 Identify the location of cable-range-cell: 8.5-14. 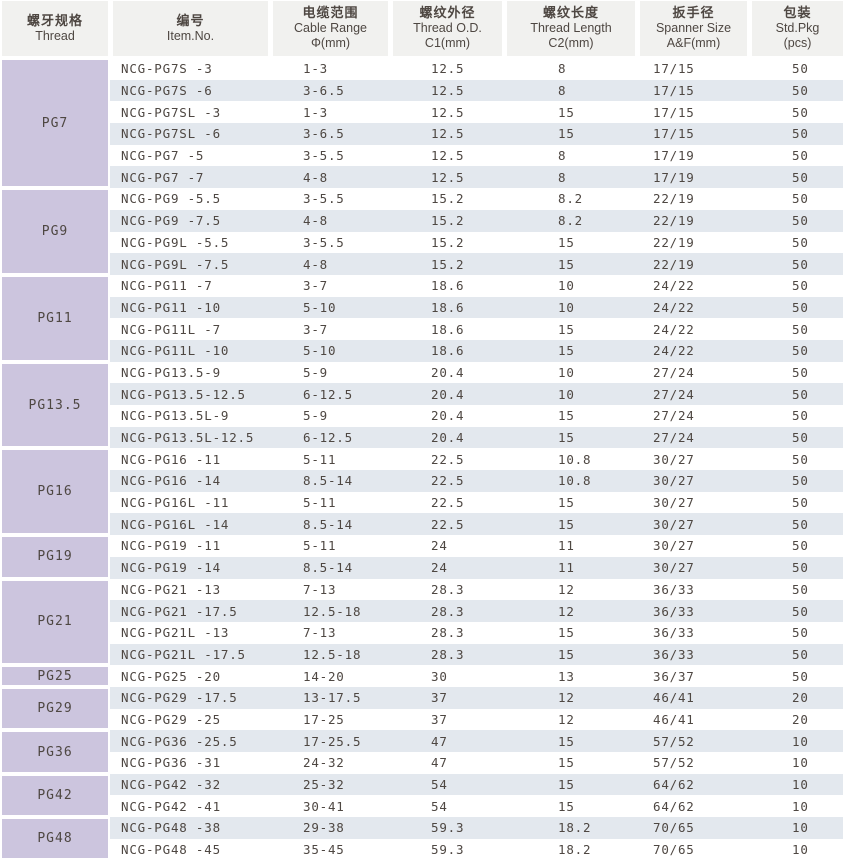
(328, 524).